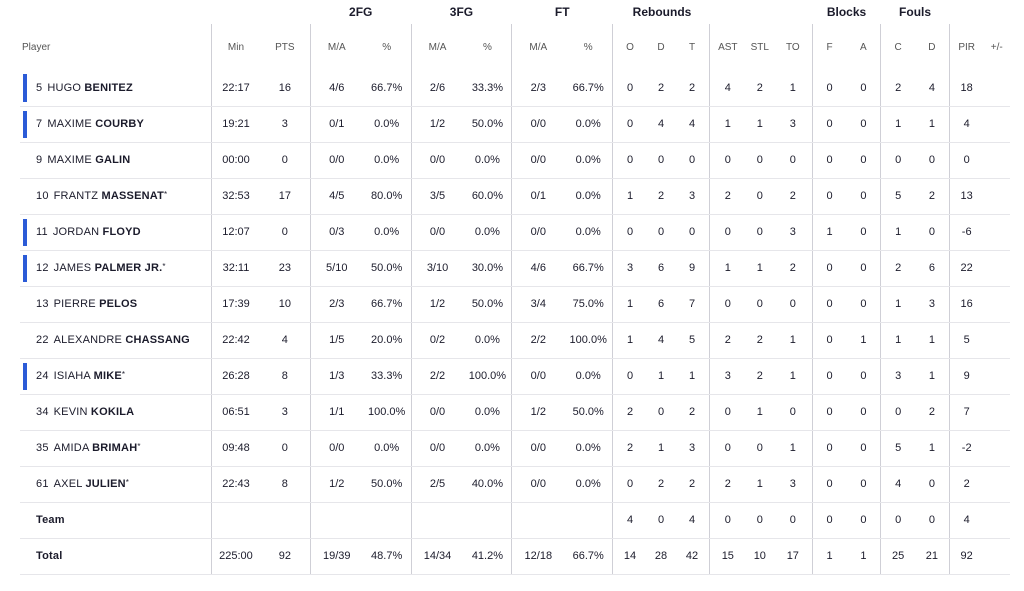 The width and height of the screenshot is (1024, 591). Describe the element at coordinates (829, 47) in the screenshot. I see `col-blk-f: F` at that location.